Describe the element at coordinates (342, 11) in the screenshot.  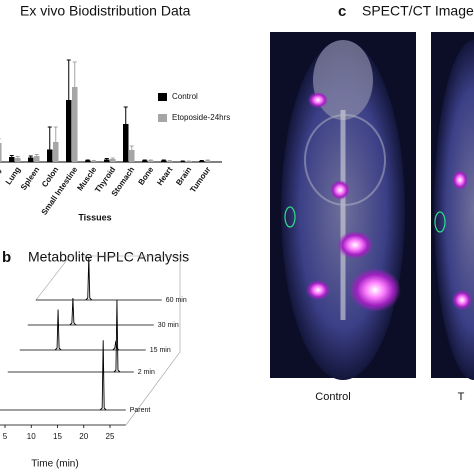
I see `panel-label: c` at that location.